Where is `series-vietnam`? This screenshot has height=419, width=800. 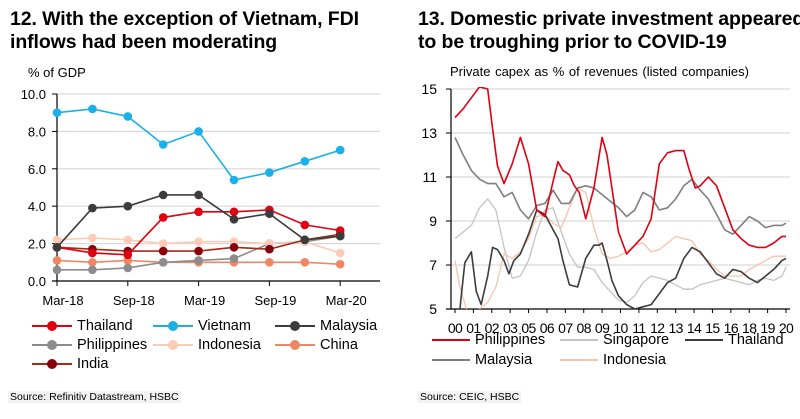
series-vietnam is located at coordinates (198, 144).